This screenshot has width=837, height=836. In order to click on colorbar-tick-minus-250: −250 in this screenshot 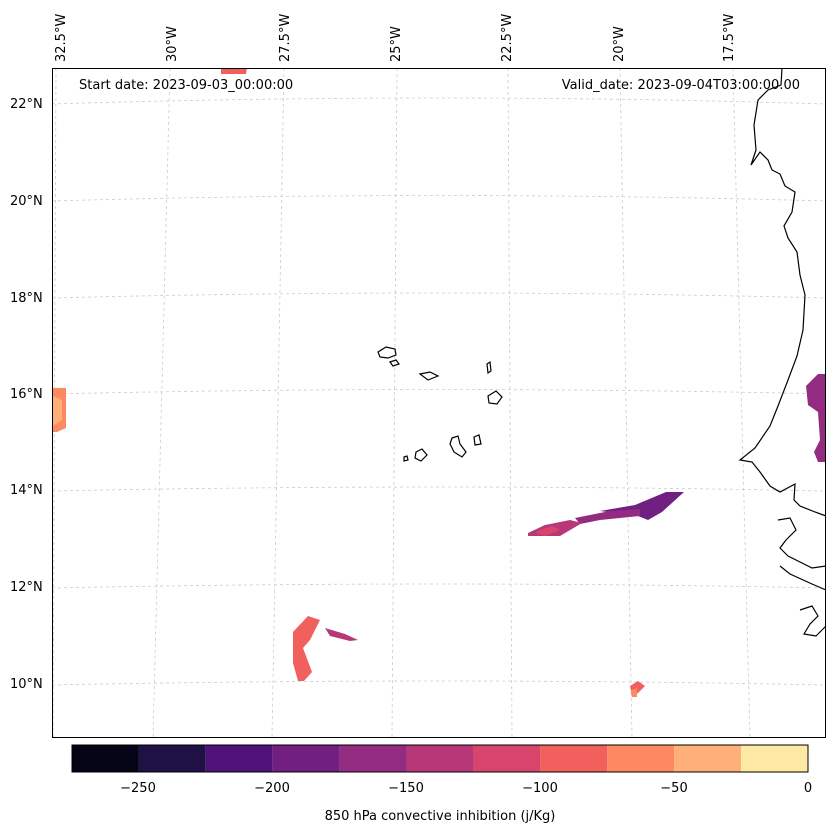, I will do `click(138, 788)`.